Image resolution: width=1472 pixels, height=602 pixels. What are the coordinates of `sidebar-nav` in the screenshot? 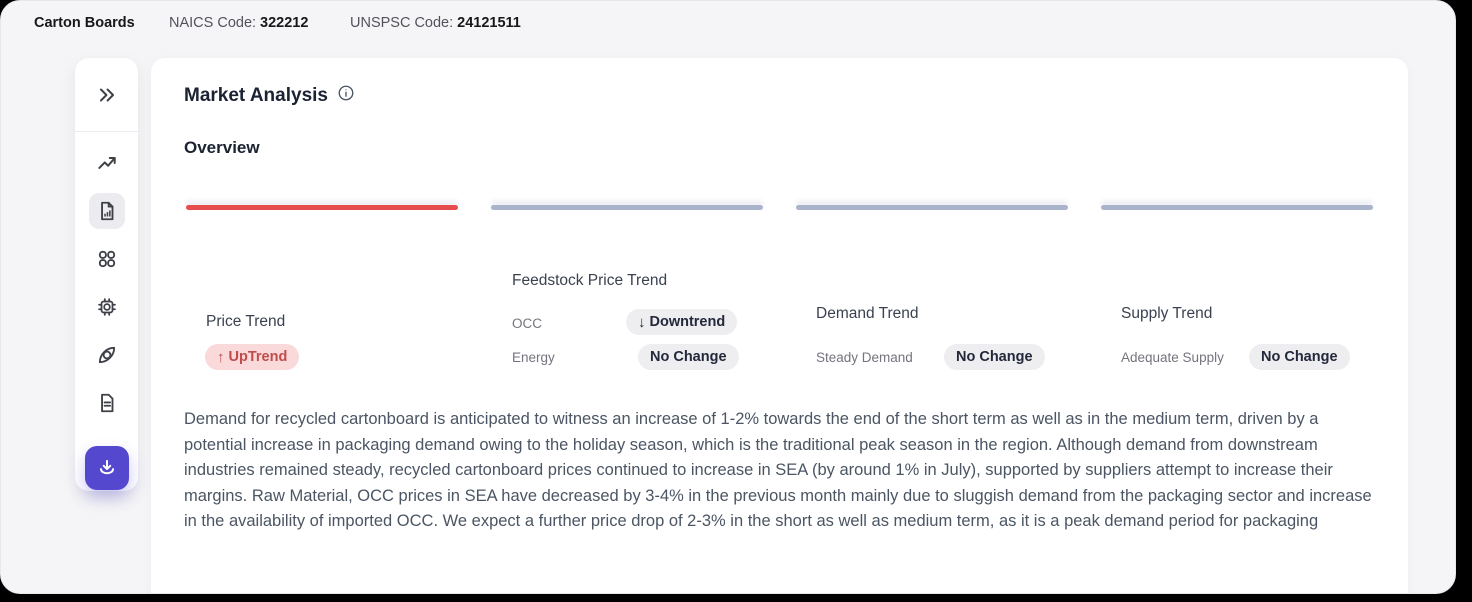 It's located at (106, 311).